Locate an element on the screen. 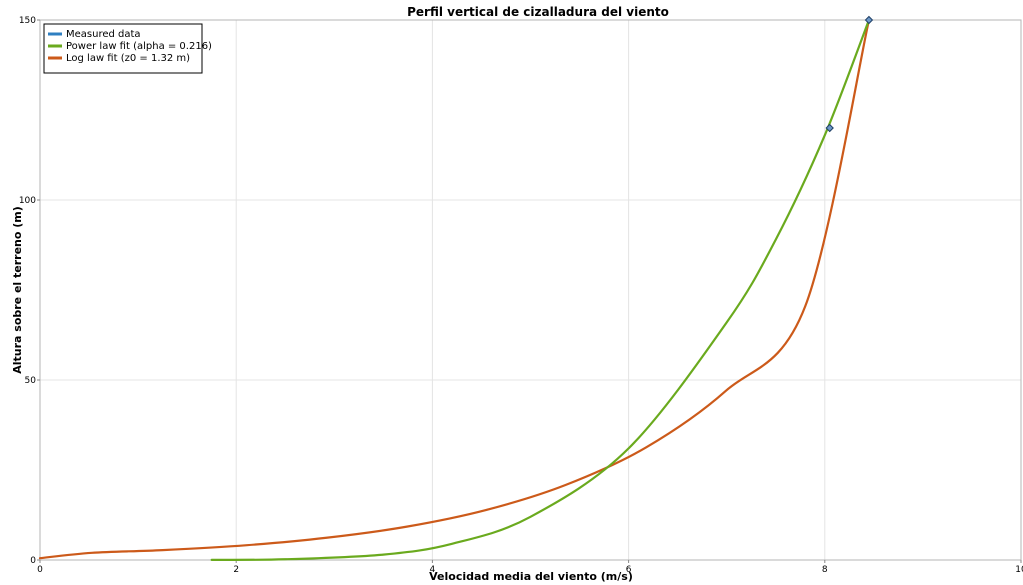 The width and height of the screenshot is (1023, 585). x-tick-label: 0 is located at coordinates (40, 570).